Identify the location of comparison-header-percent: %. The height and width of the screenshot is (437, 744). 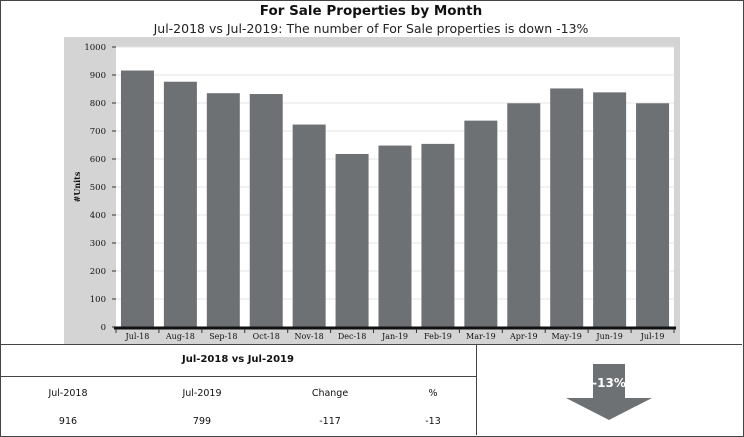
(433, 393).